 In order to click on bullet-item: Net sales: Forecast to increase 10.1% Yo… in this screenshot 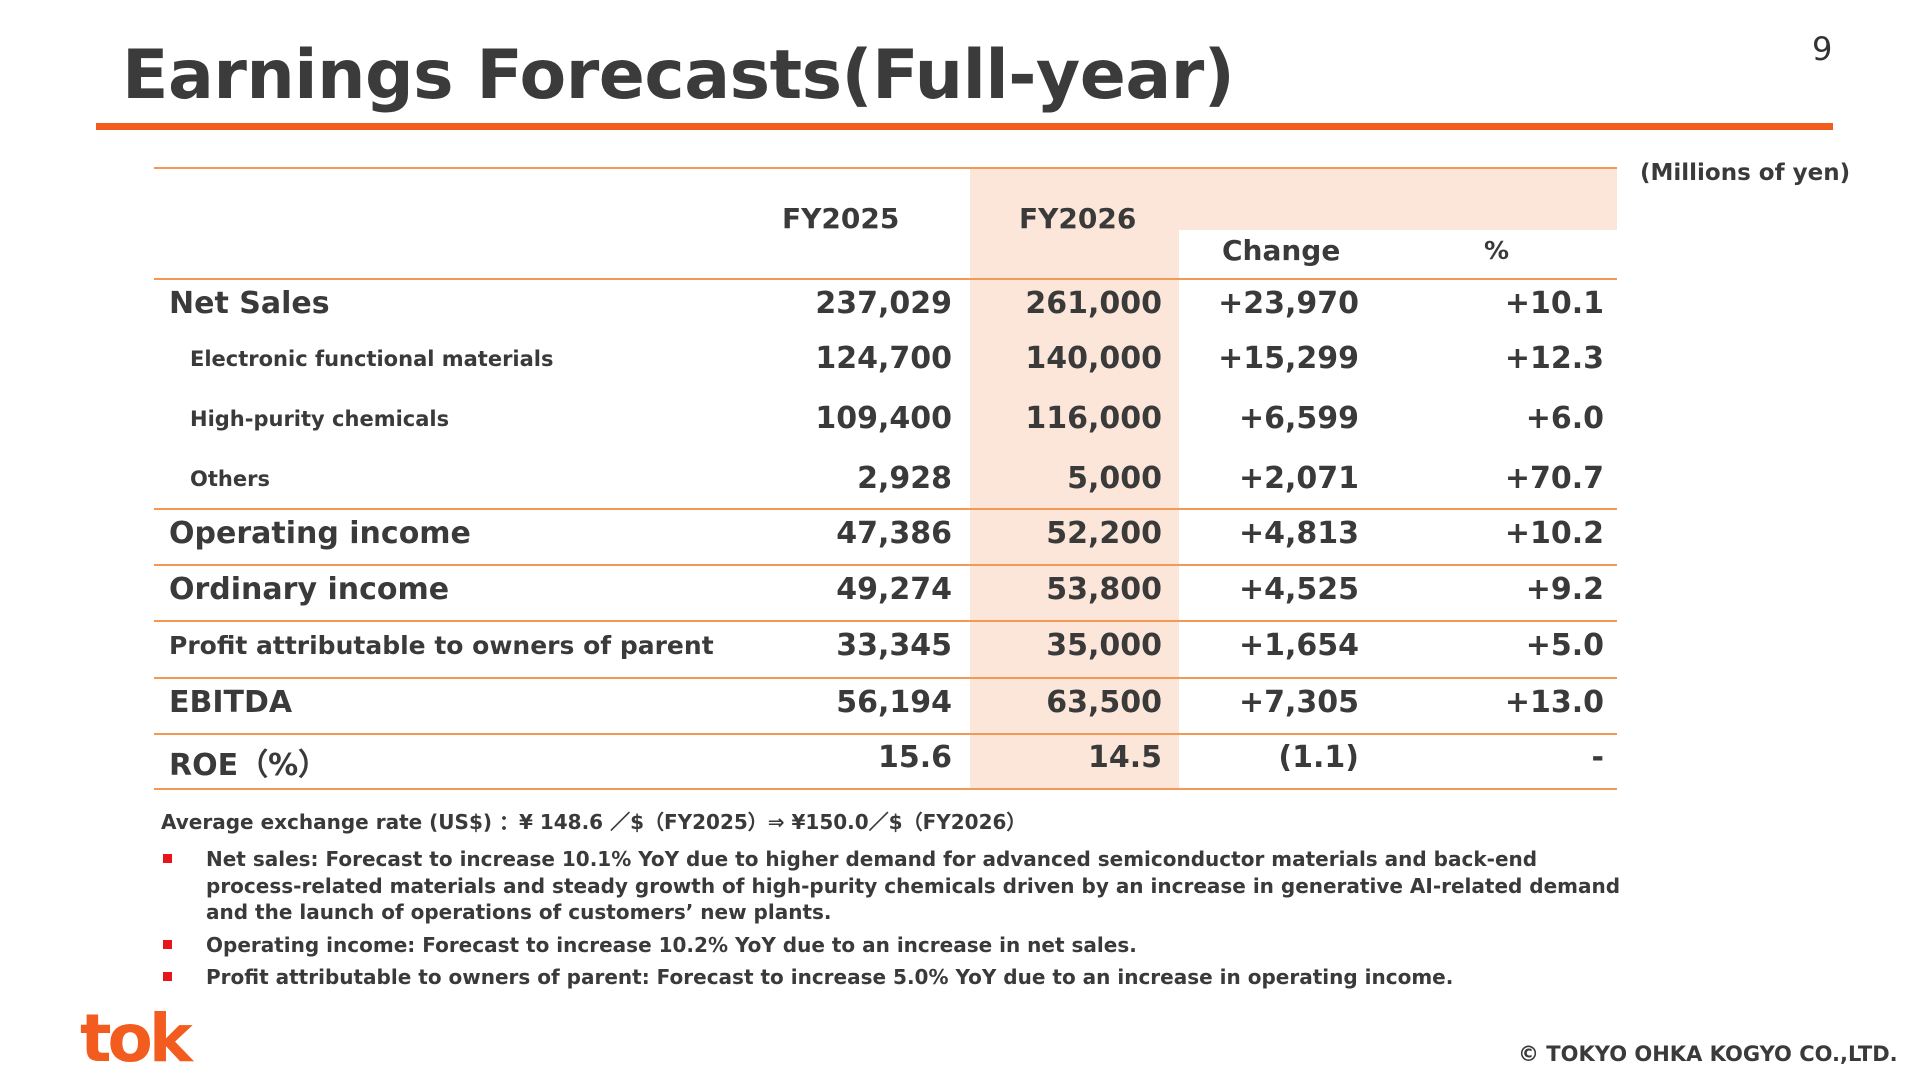, I will do `click(891, 886)`.